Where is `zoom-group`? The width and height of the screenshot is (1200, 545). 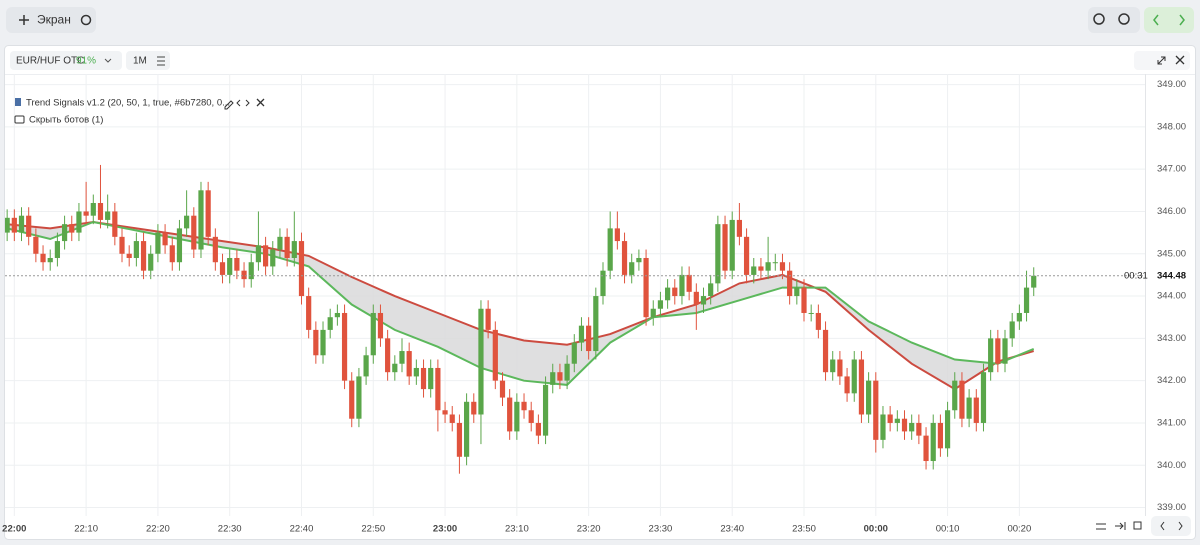
zoom-group is located at coordinates (1114, 20).